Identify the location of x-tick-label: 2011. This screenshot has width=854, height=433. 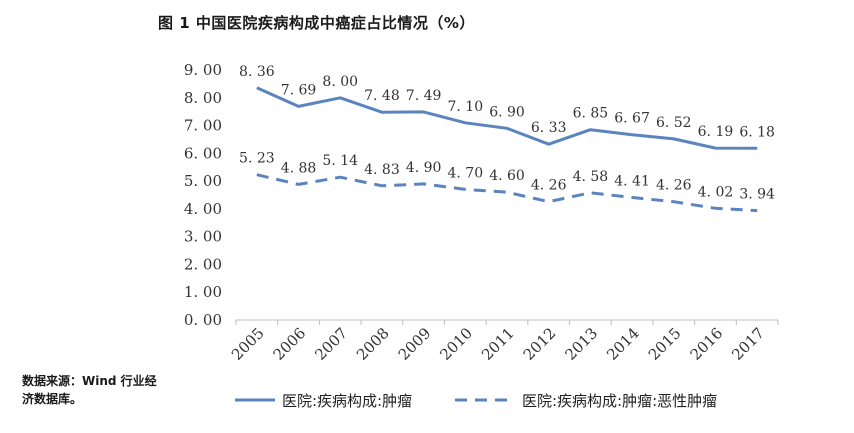
(498, 344).